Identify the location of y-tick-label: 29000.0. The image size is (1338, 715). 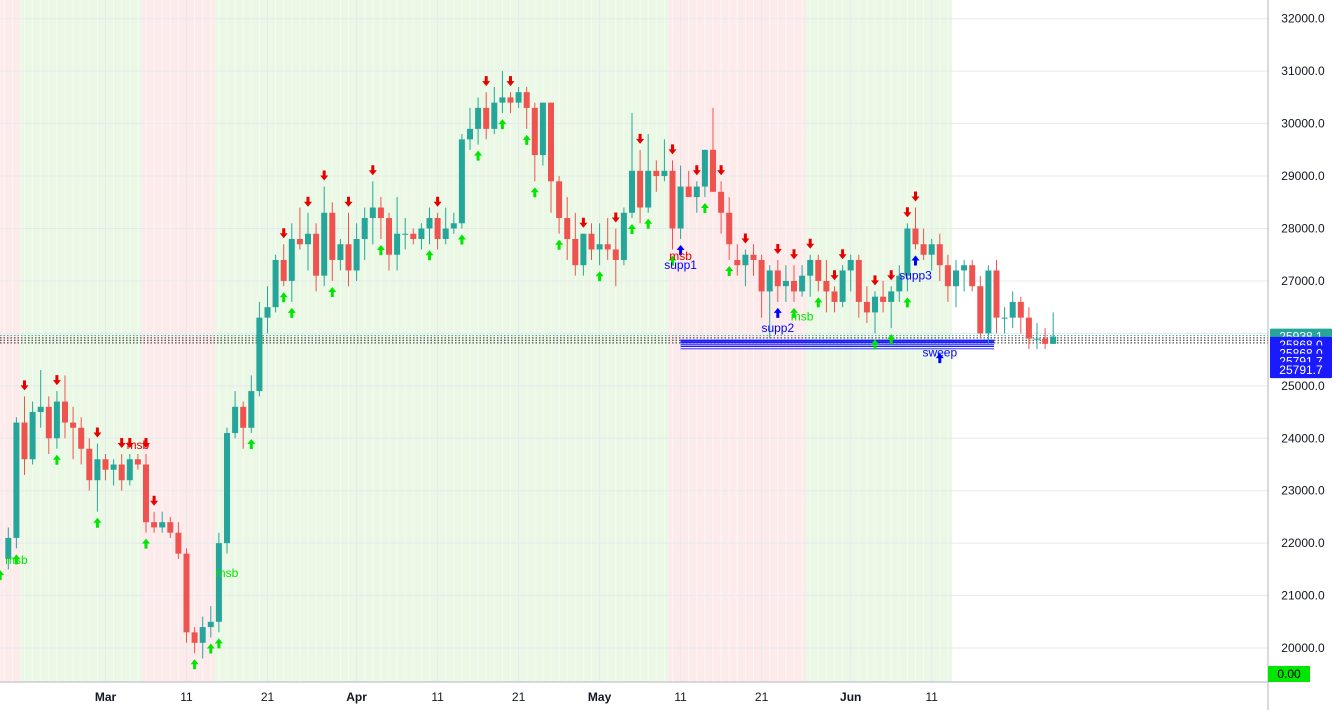
(1303, 176).